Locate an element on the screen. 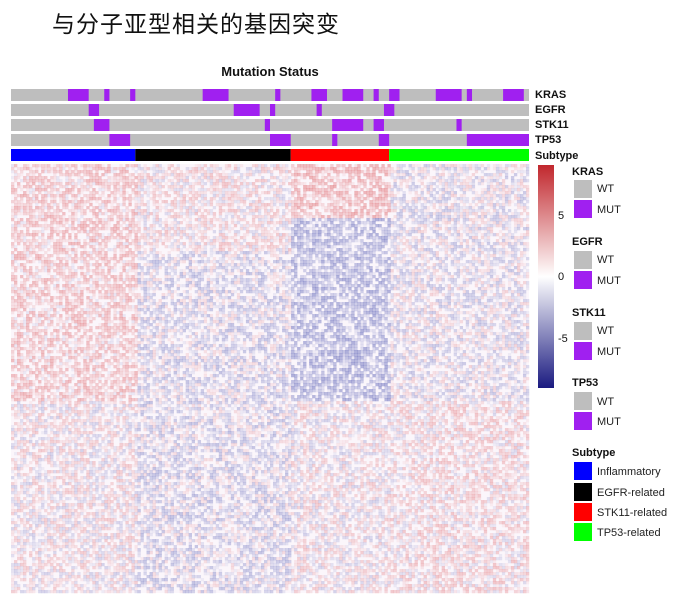 The width and height of the screenshot is (691, 606). track-kras-mut-cell is located at coordinates (107, 95).